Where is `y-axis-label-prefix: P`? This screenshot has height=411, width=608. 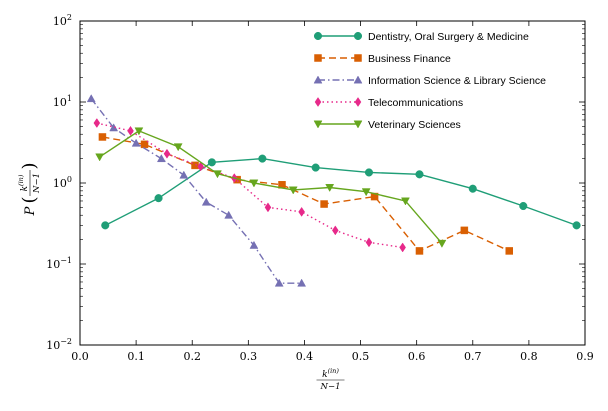
y-axis-label-prefix: P is located at coordinates (30, 211).